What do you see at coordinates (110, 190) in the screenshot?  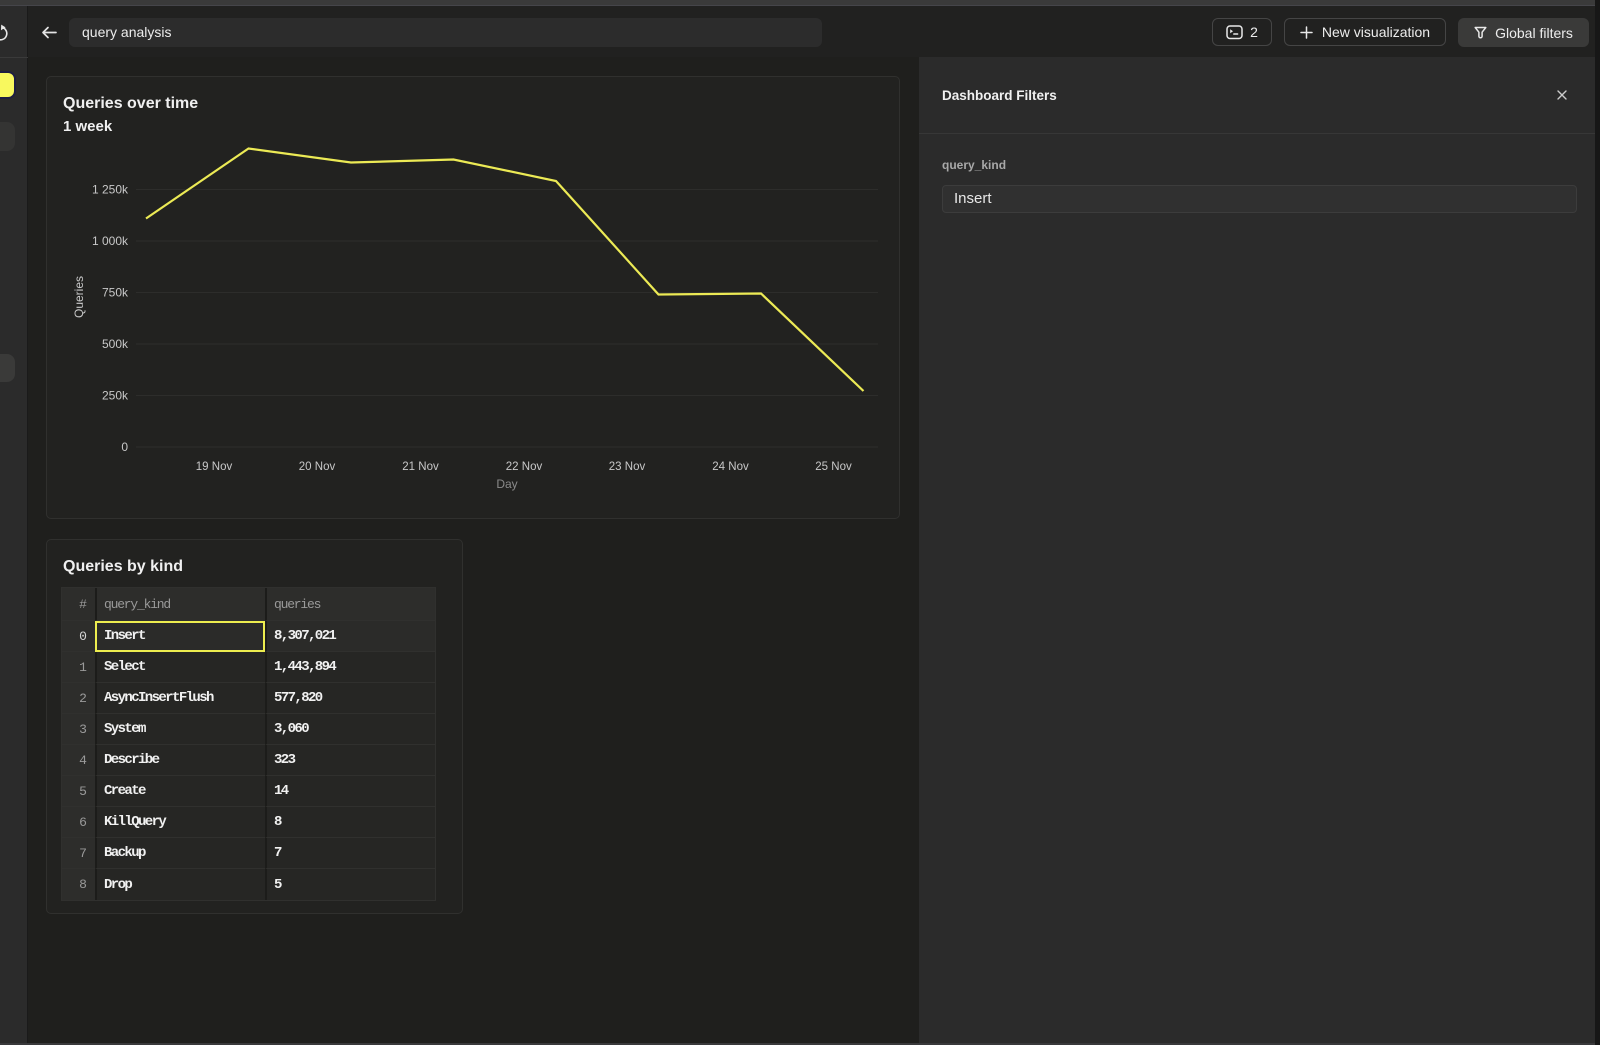 I see `svg-text: 1 250k` at bounding box center [110, 190].